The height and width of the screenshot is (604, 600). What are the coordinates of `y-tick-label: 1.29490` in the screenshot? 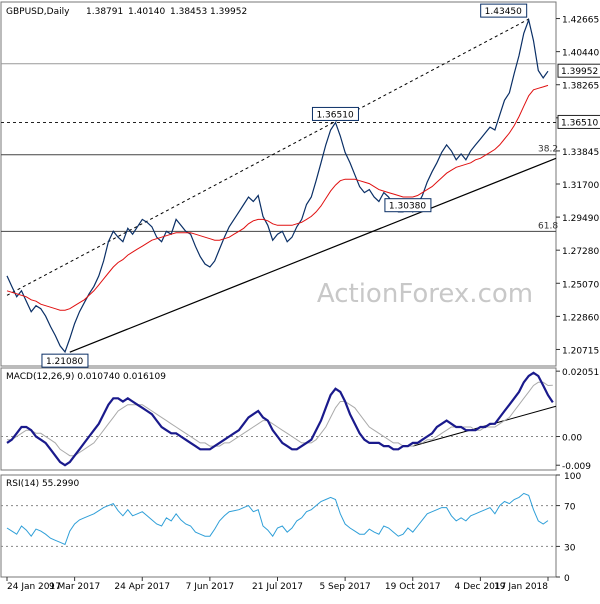 It's located at (580, 219).